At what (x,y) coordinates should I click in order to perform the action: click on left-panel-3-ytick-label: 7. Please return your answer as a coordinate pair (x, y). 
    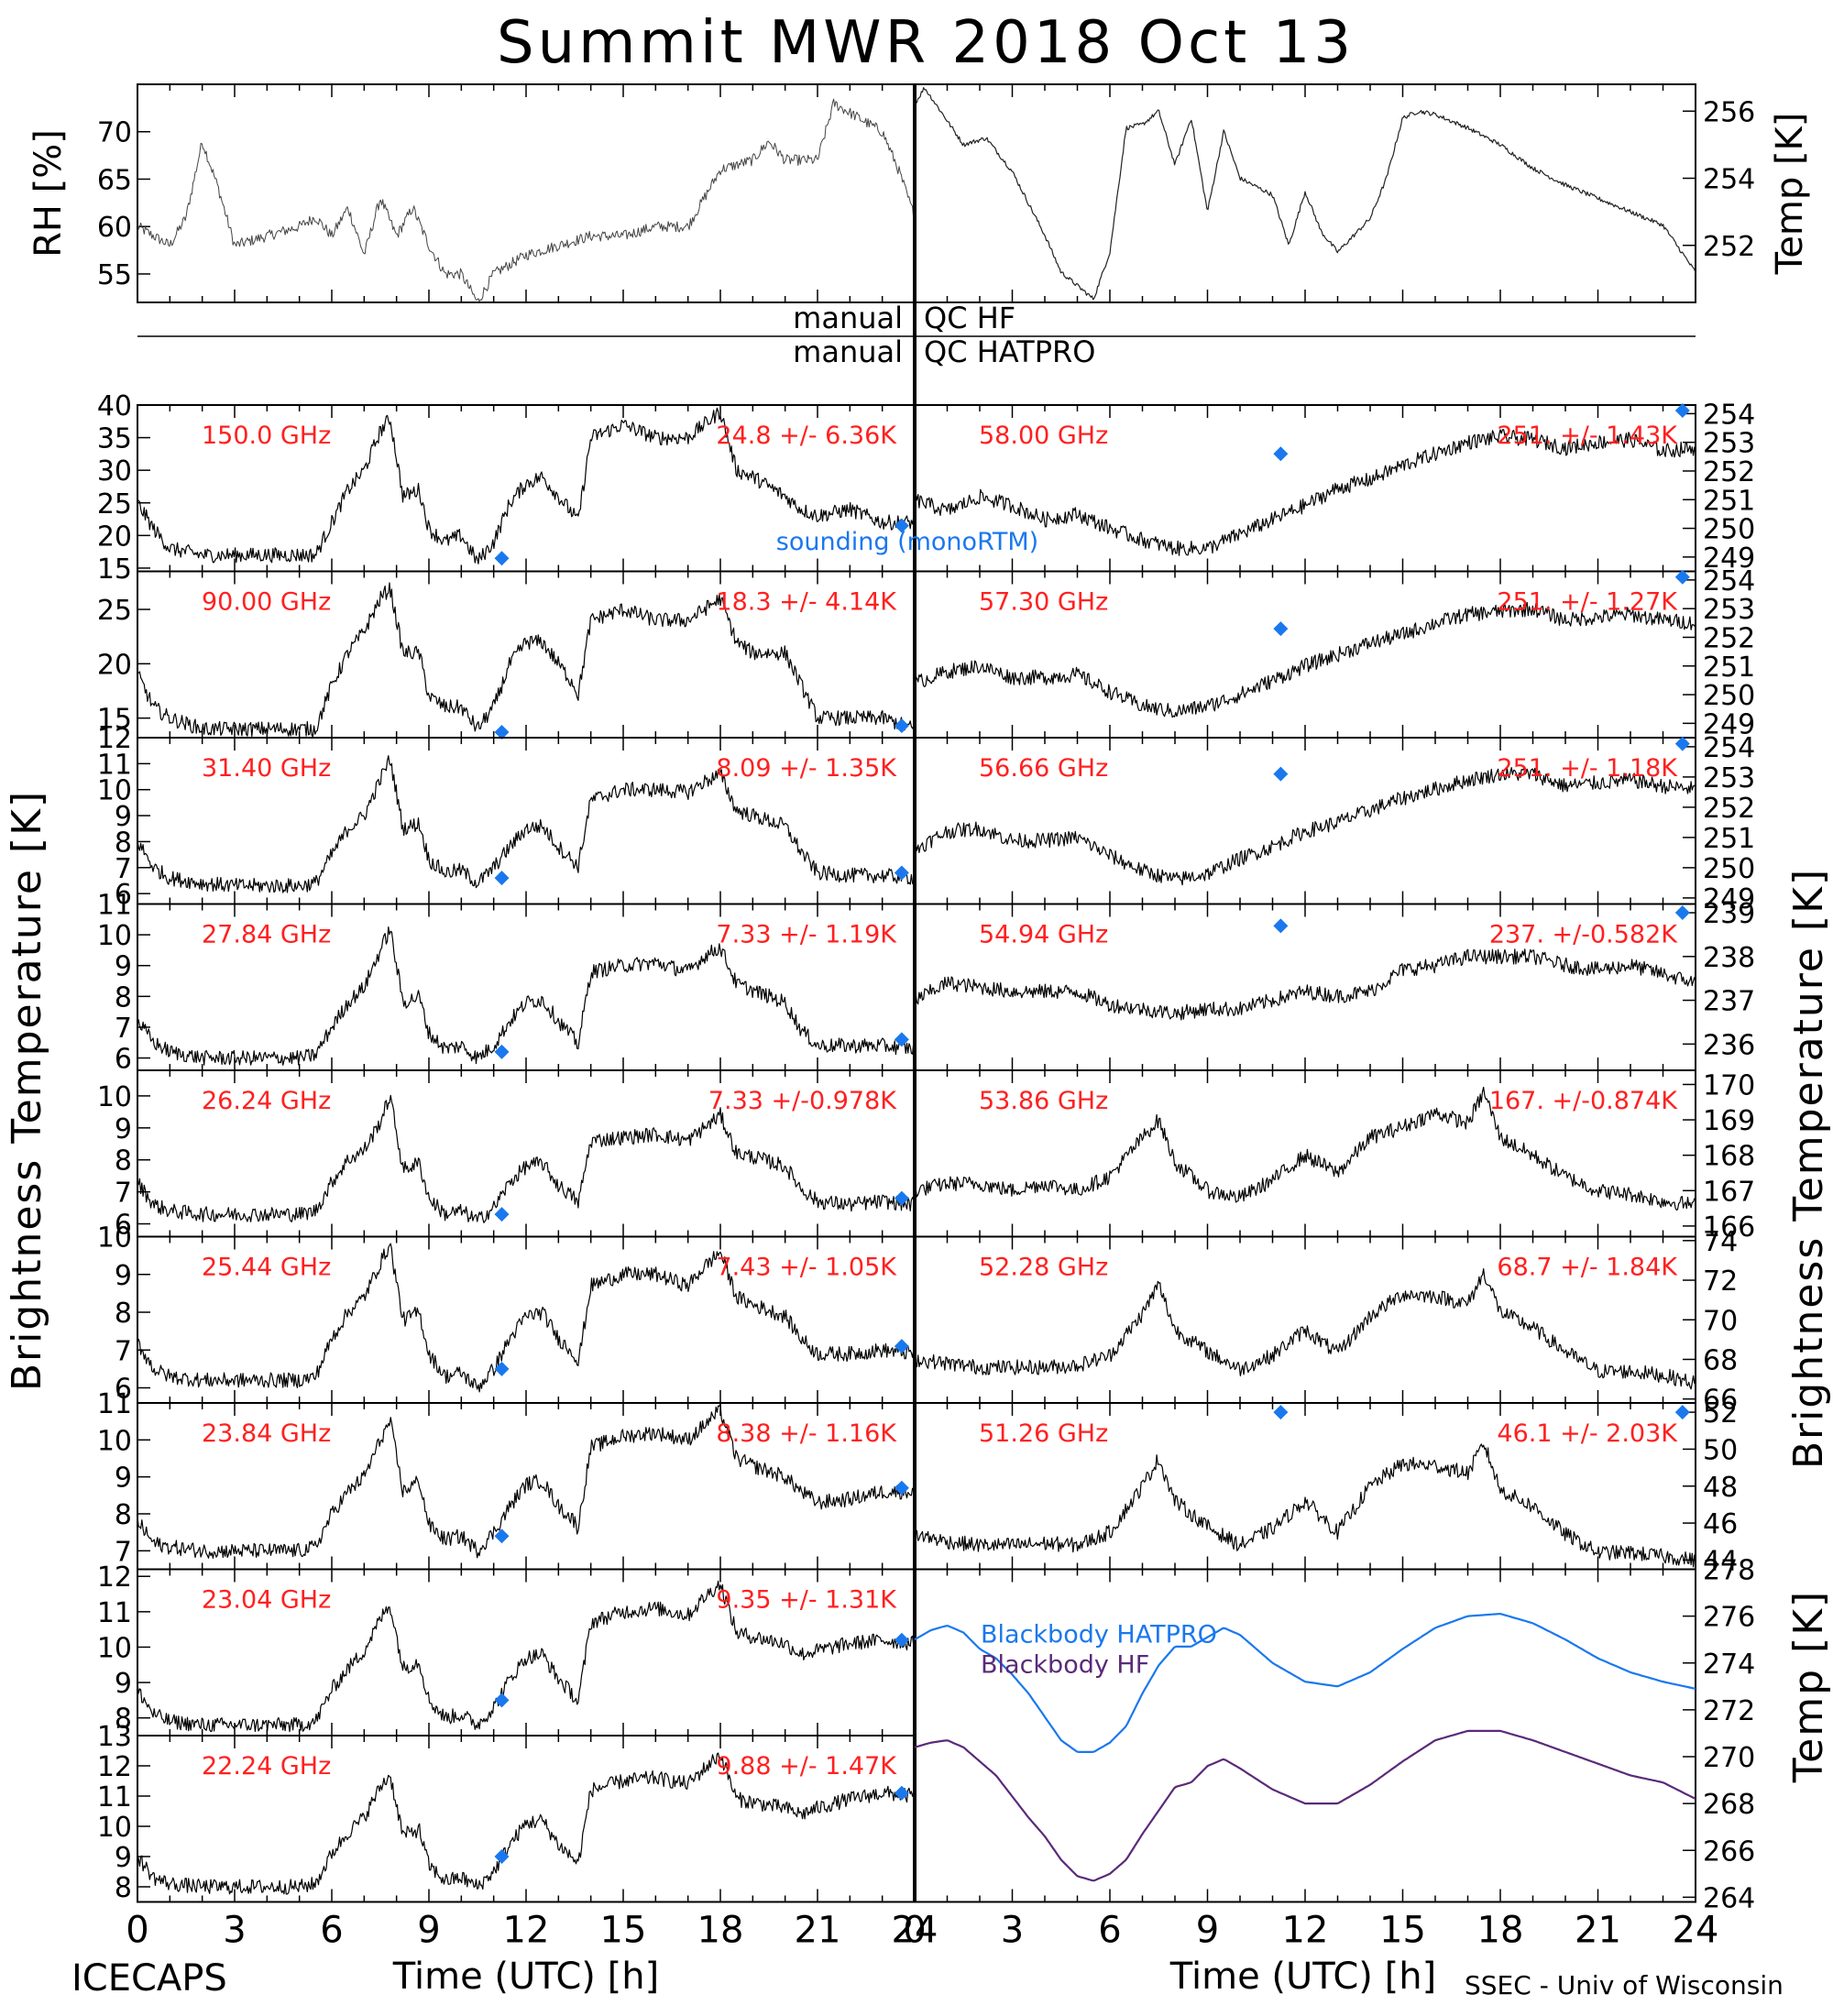
    Looking at the image, I should click on (123, 1029).